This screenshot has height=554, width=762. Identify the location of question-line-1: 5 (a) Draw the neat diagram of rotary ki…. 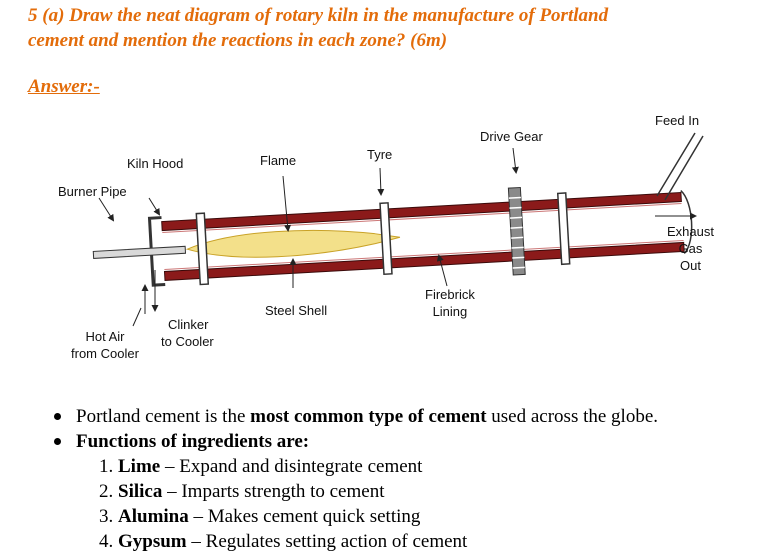
(318, 15).